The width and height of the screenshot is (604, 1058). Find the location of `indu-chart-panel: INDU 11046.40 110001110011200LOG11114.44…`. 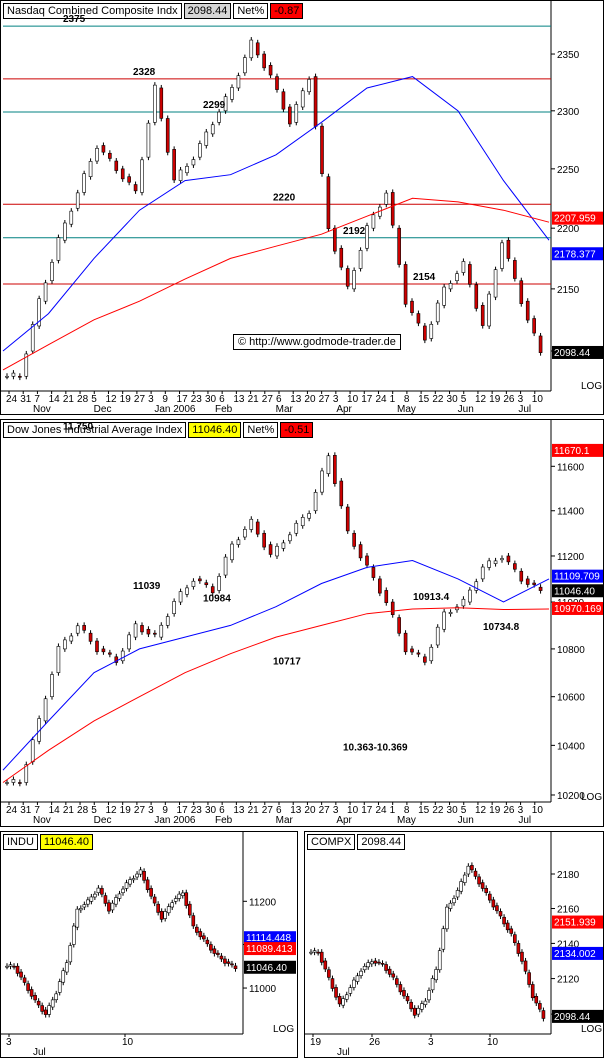

indu-chart-panel: INDU 11046.40 110001110011200LOG11114.44… is located at coordinates (149, 944).